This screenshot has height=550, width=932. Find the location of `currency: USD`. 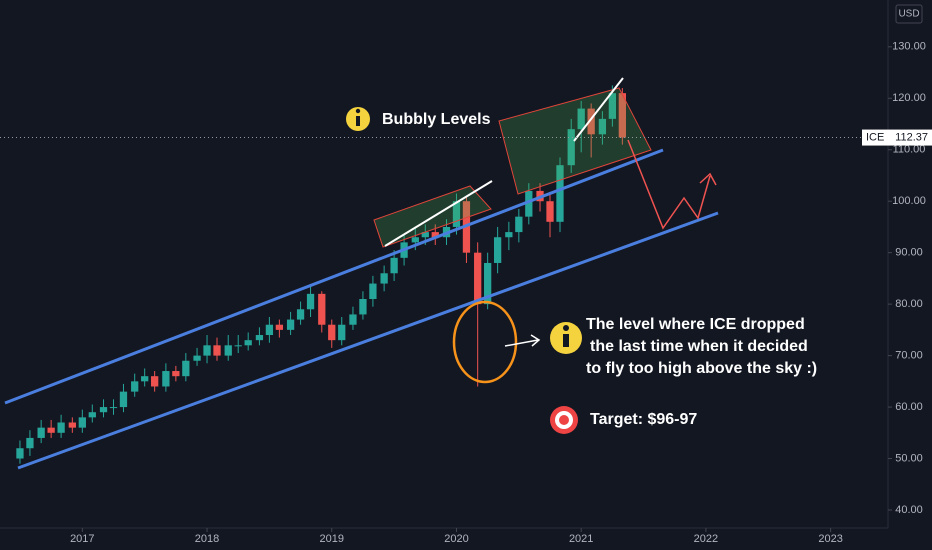

currency: USD is located at coordinates (908, 14).